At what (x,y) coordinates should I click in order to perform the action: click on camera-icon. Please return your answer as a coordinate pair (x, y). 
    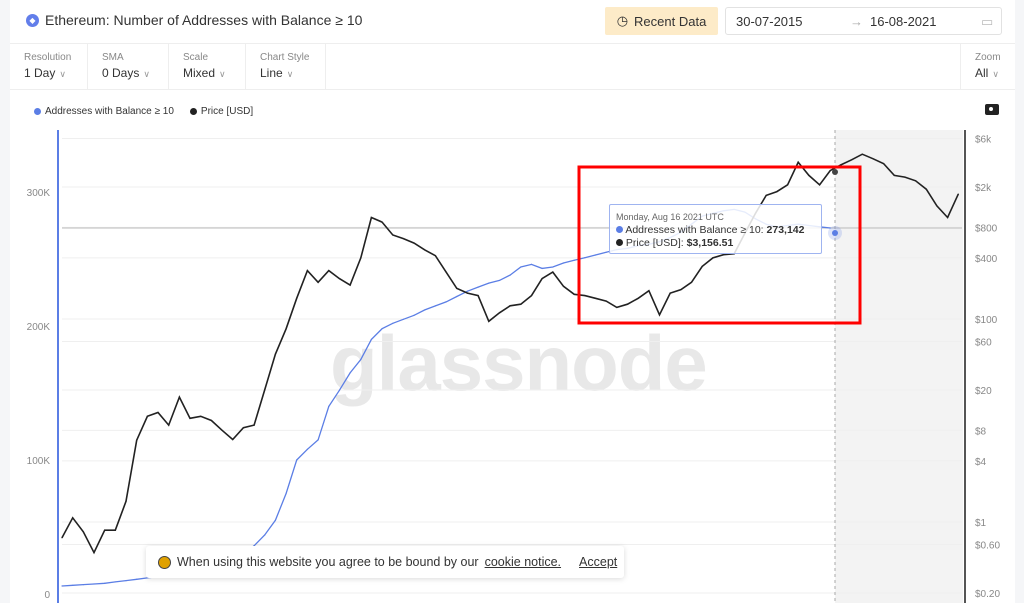
    Looking at the image, I should click on (992, 109).